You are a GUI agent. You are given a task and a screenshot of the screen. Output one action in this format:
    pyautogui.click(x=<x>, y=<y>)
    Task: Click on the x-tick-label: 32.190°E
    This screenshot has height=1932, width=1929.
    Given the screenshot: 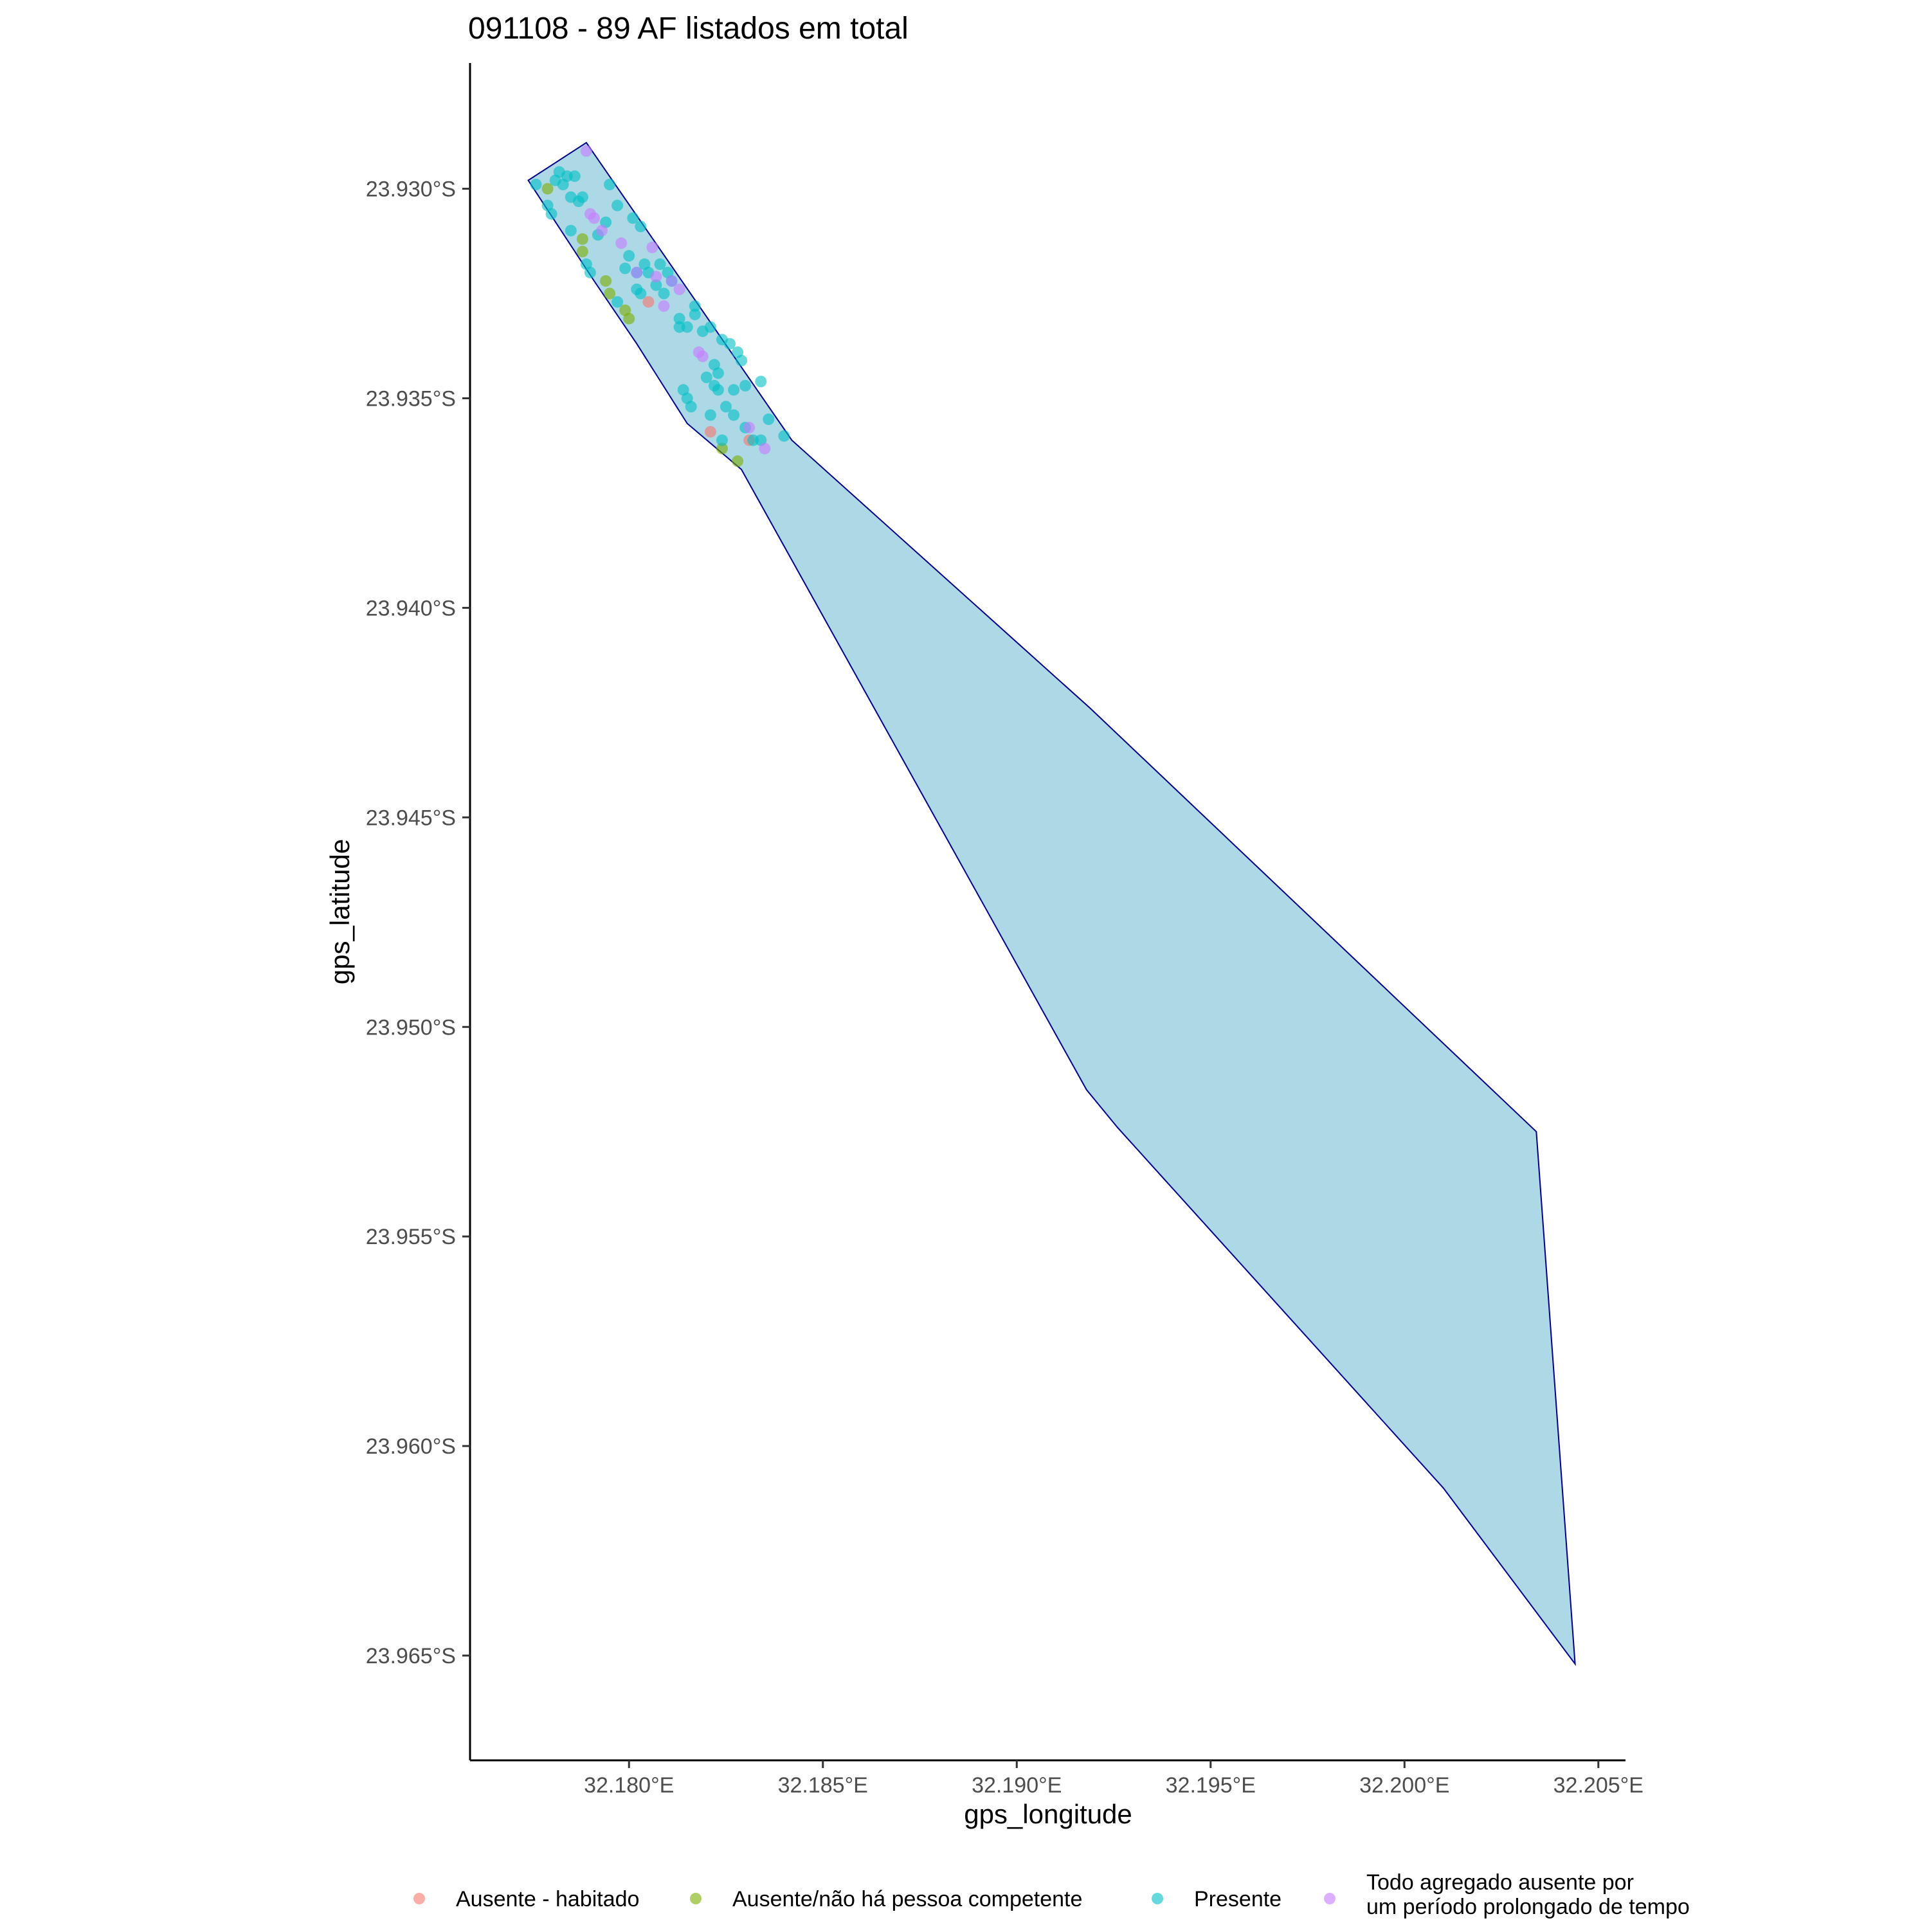 What is the action you would take?
    pyautogui.click(x=1017, y=1785)
    